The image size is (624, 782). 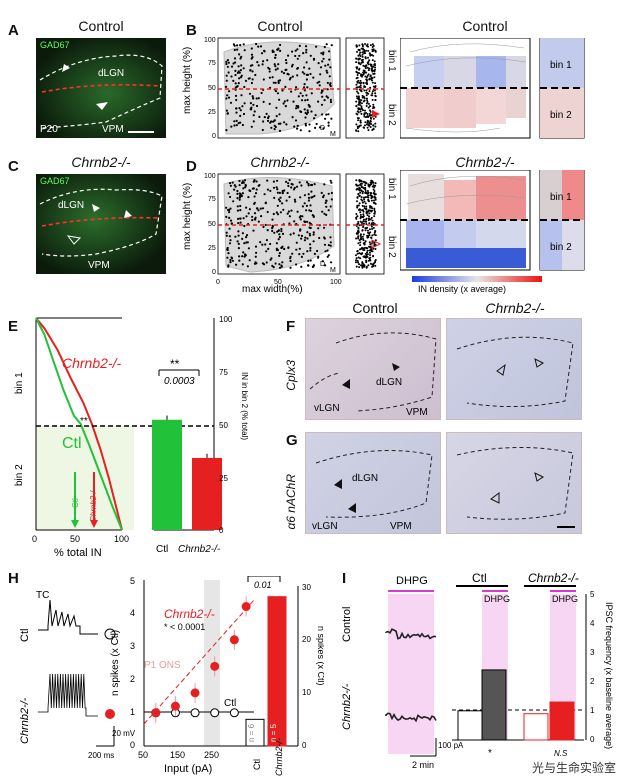 I want to click on drug-label: DHPG, so click(x=412, y=581).